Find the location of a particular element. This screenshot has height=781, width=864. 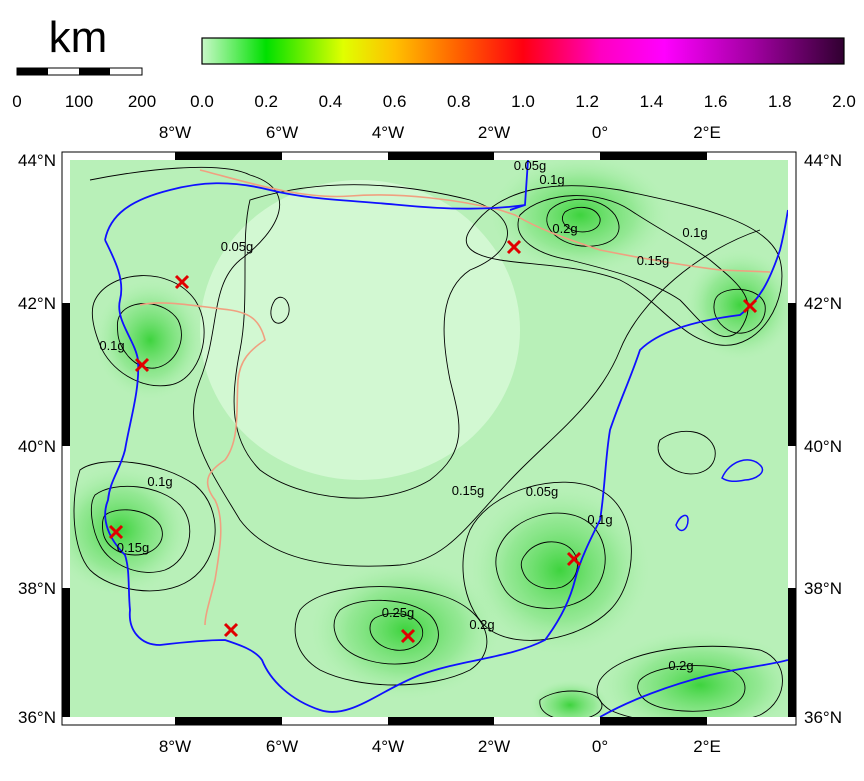

colorbar-tick-label: 0.0 is located at coordinates (202, 101).